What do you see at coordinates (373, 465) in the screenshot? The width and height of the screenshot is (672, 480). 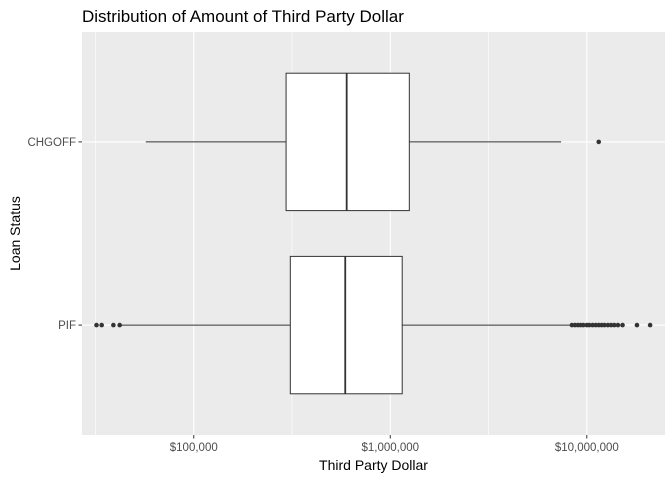 I see `x-axis-title: Third Party Dollar` at bounding box center [373, 465].